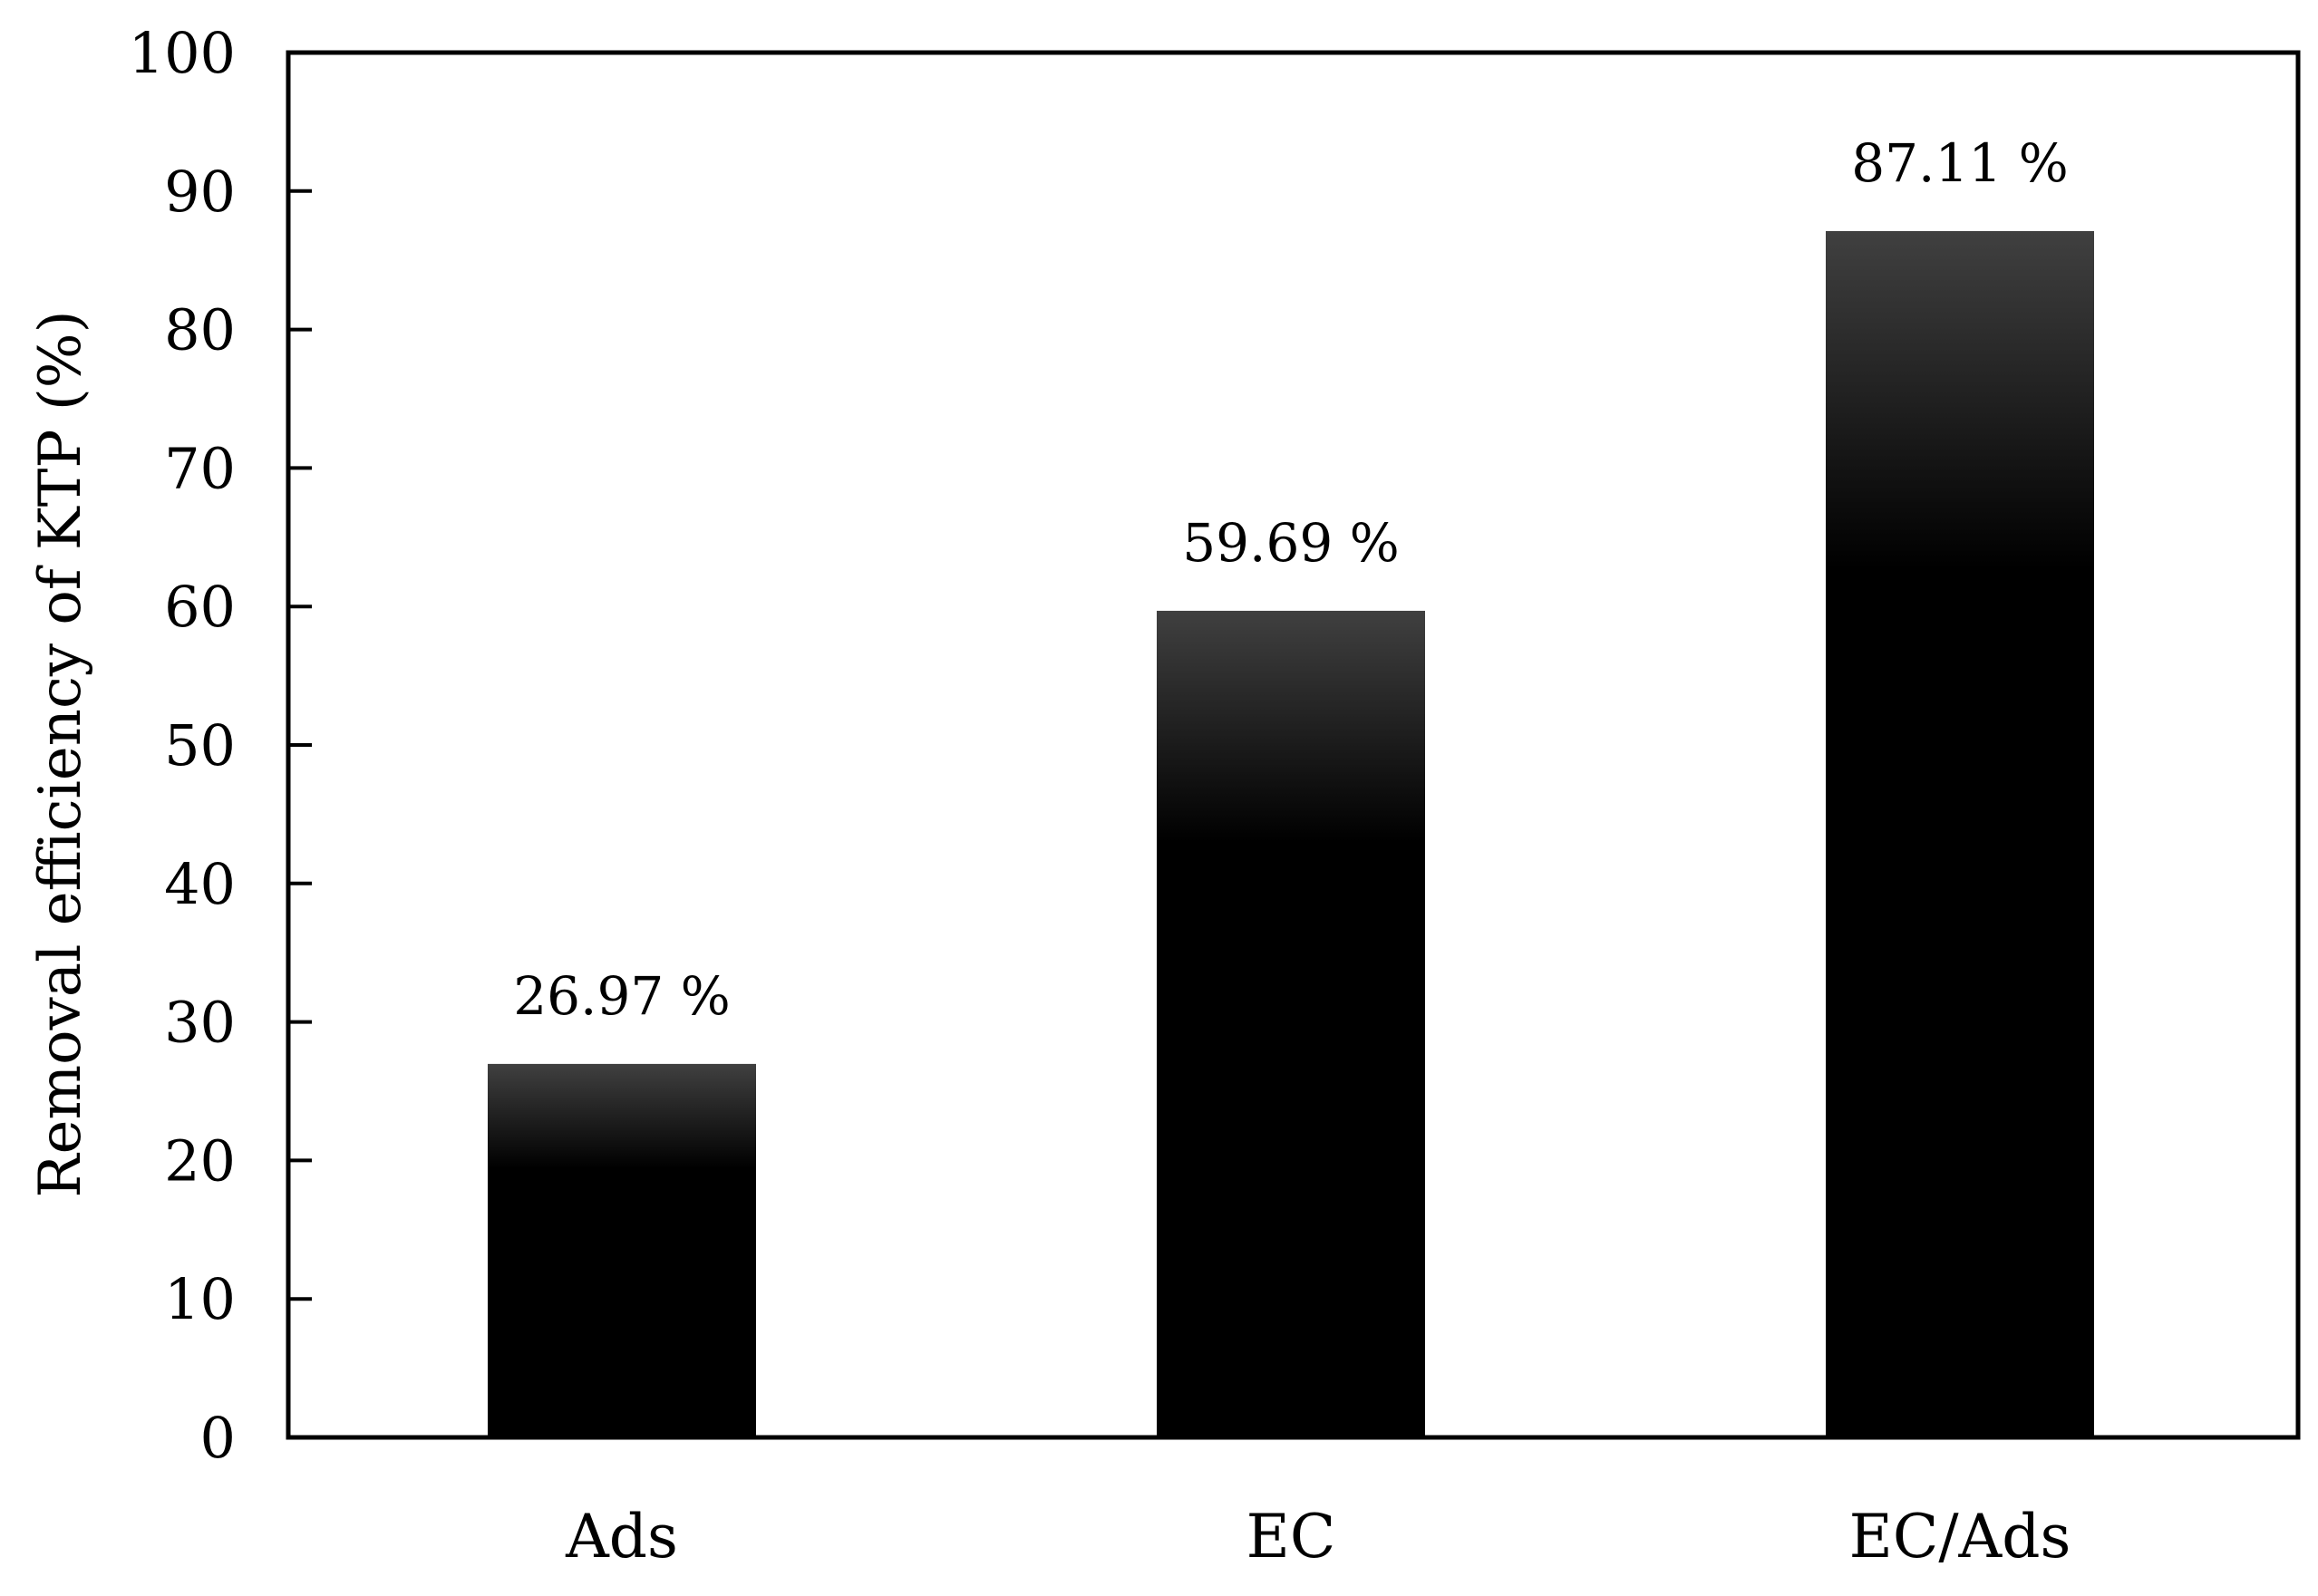 The height and width of the screenshot is (1596, 2318). What do you see at coordinates (200, 1299) in the screenshot?
I see `y-tick-label-1: 10` at bounding box center [200, 1299].